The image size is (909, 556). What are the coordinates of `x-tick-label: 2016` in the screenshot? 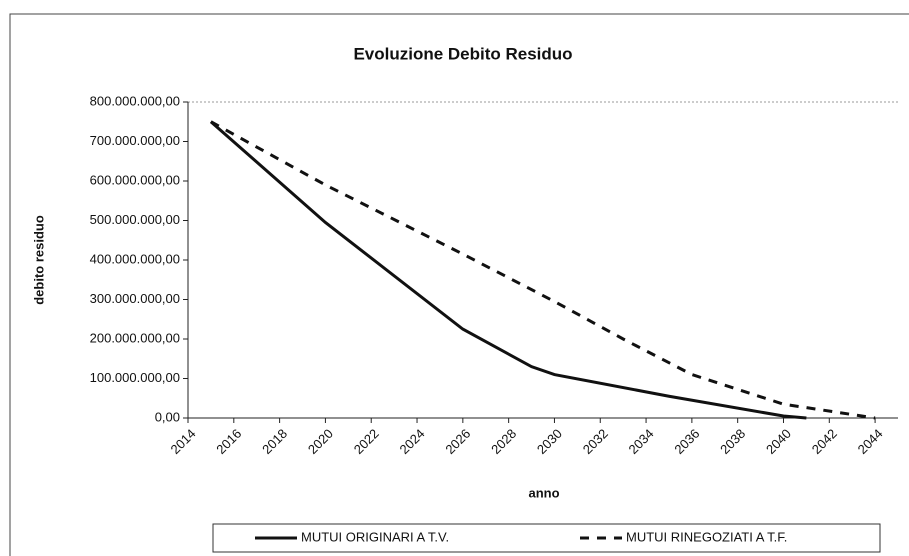 It's located at (228, 441).